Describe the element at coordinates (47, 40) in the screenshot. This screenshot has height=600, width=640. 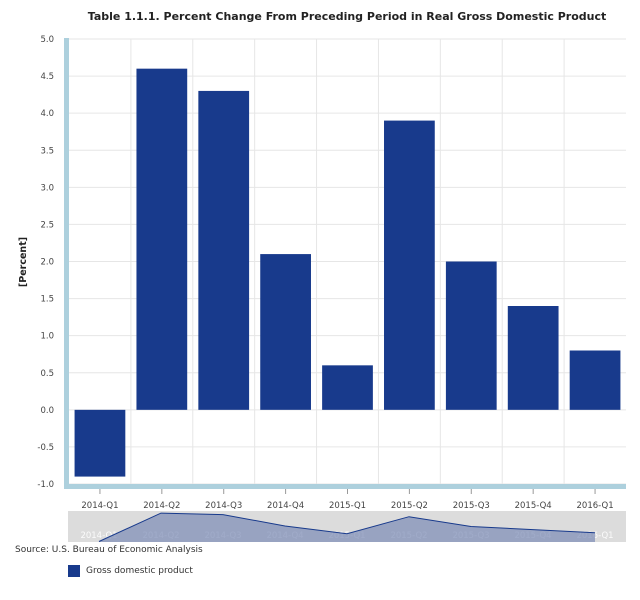
I see `y-tick-label: 5.0` at that location.